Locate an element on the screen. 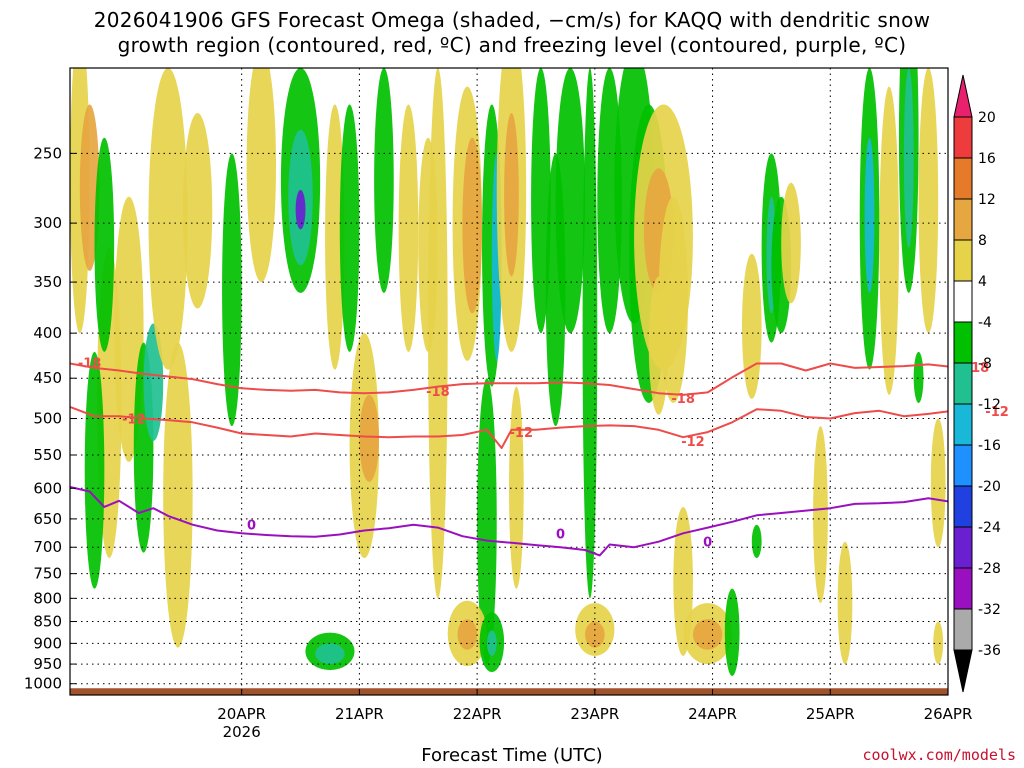 This screenshot has width=1024, height=768. y-tick-label: 300 is located at coordinates (47, 223).